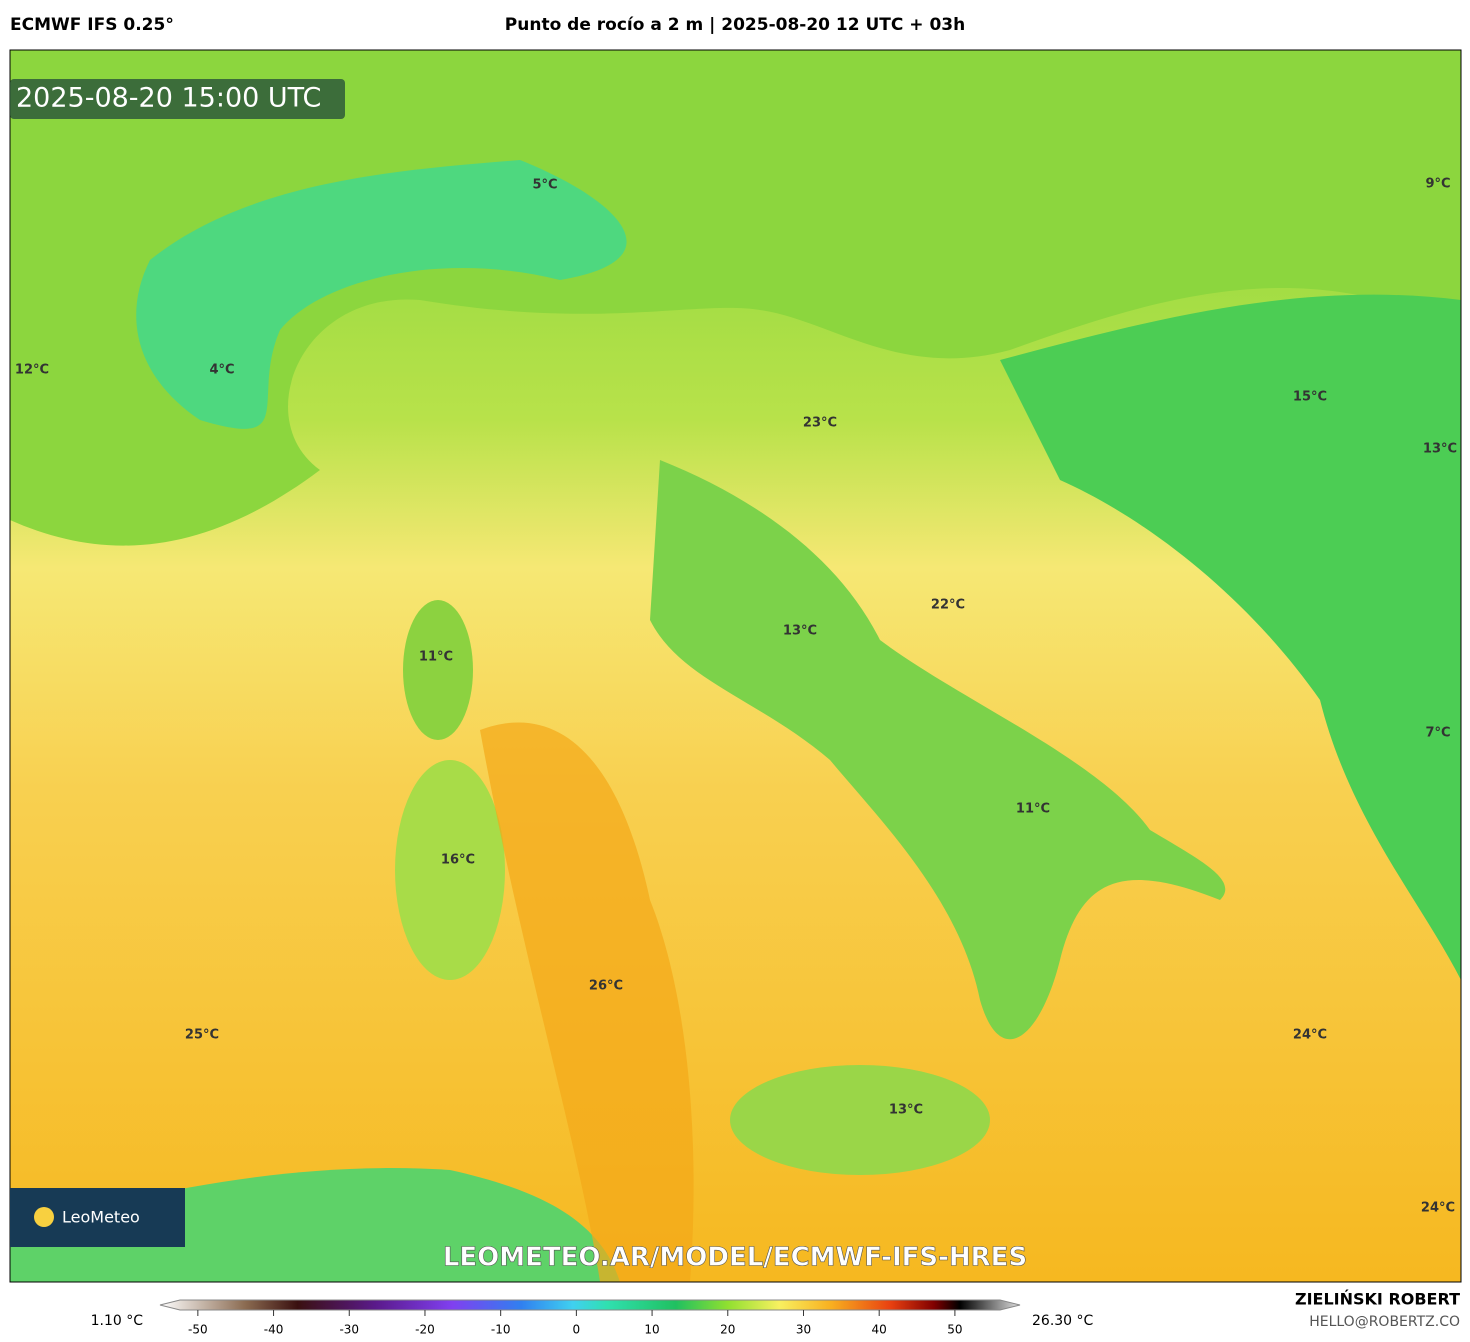 The image size is (1470, 1342). Describe the element at coordinates (168, 98) in the screenshot. I see `timestamp: 2025-08-20 15:00 UTC` at that location.